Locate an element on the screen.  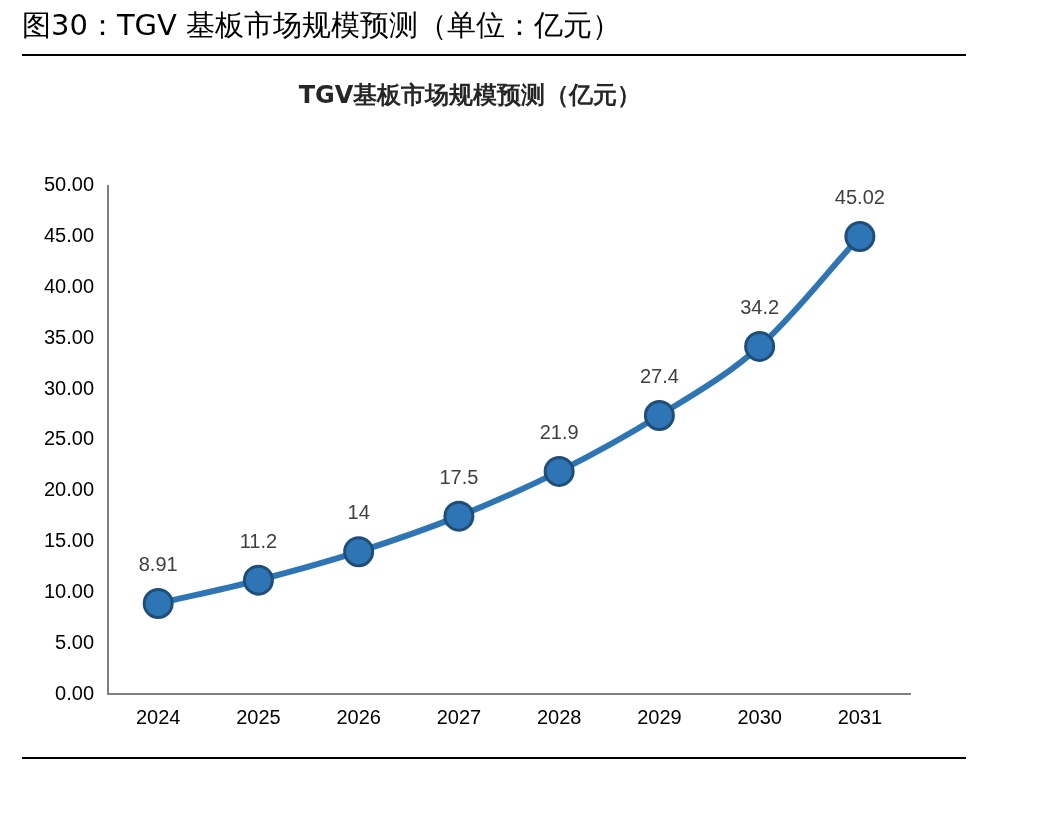
x-tick-label: 2025 is located at coordinates (258, 716).